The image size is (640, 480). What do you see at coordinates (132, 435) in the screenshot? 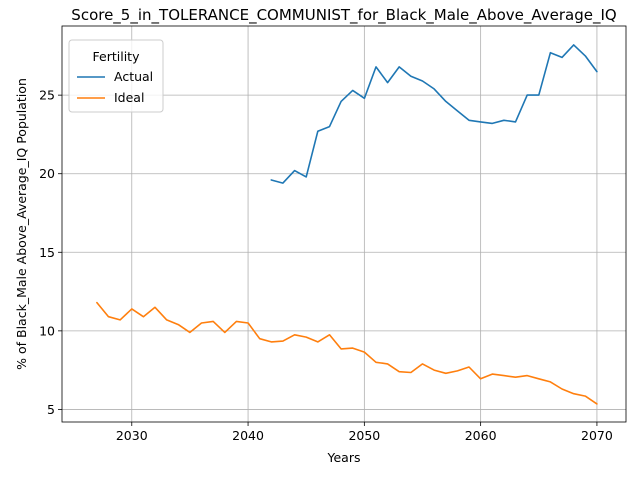
I see `x-tick-label: 2030` at bounding box center [132, 435].